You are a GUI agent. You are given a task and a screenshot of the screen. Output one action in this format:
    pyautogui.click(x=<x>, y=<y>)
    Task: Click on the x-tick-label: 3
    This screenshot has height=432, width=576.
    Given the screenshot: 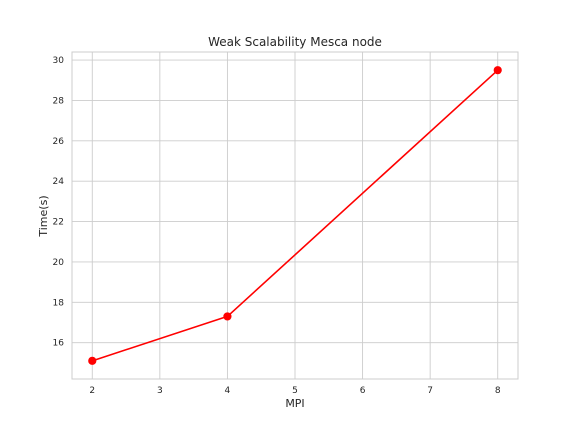 What is the action you would take?
    pyautogui.click(x=160, y=391)
    